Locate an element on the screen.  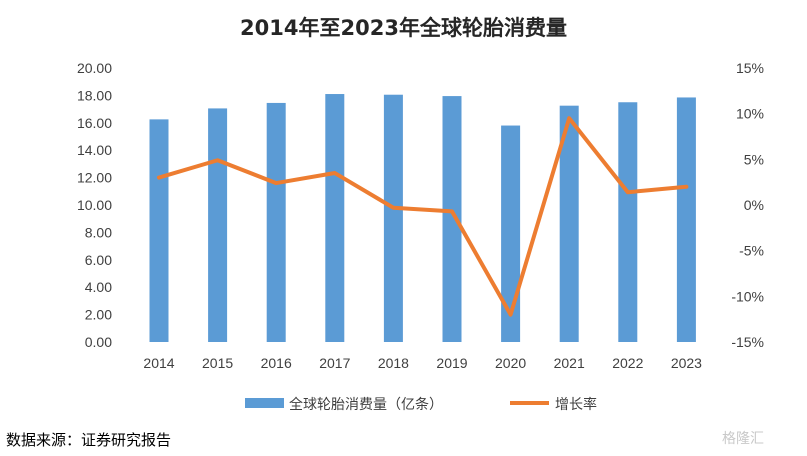
bar-2016 is located at coordinates (276, 222).